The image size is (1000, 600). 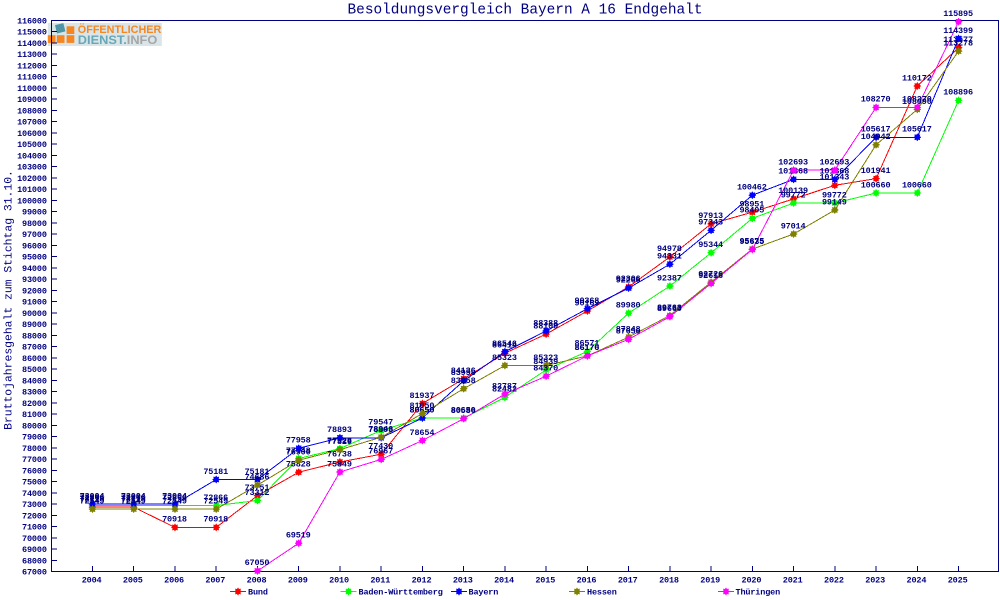 I want to click on svg-text: 75000, so click(x=34, y=483).